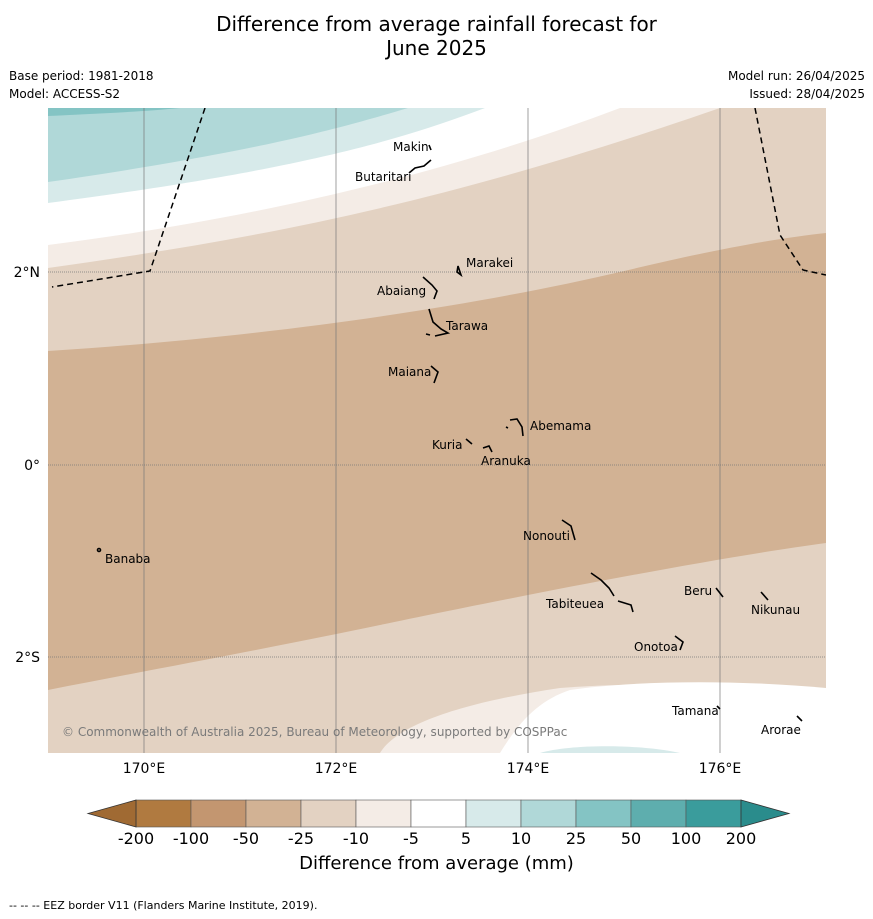 This screenshot has width=873, height=919. Describe the element at coordinates (81, 85) in the screenshot. I see `meta-left: Base period: 1981-2018 Model: ACCESS-S2` at that location.